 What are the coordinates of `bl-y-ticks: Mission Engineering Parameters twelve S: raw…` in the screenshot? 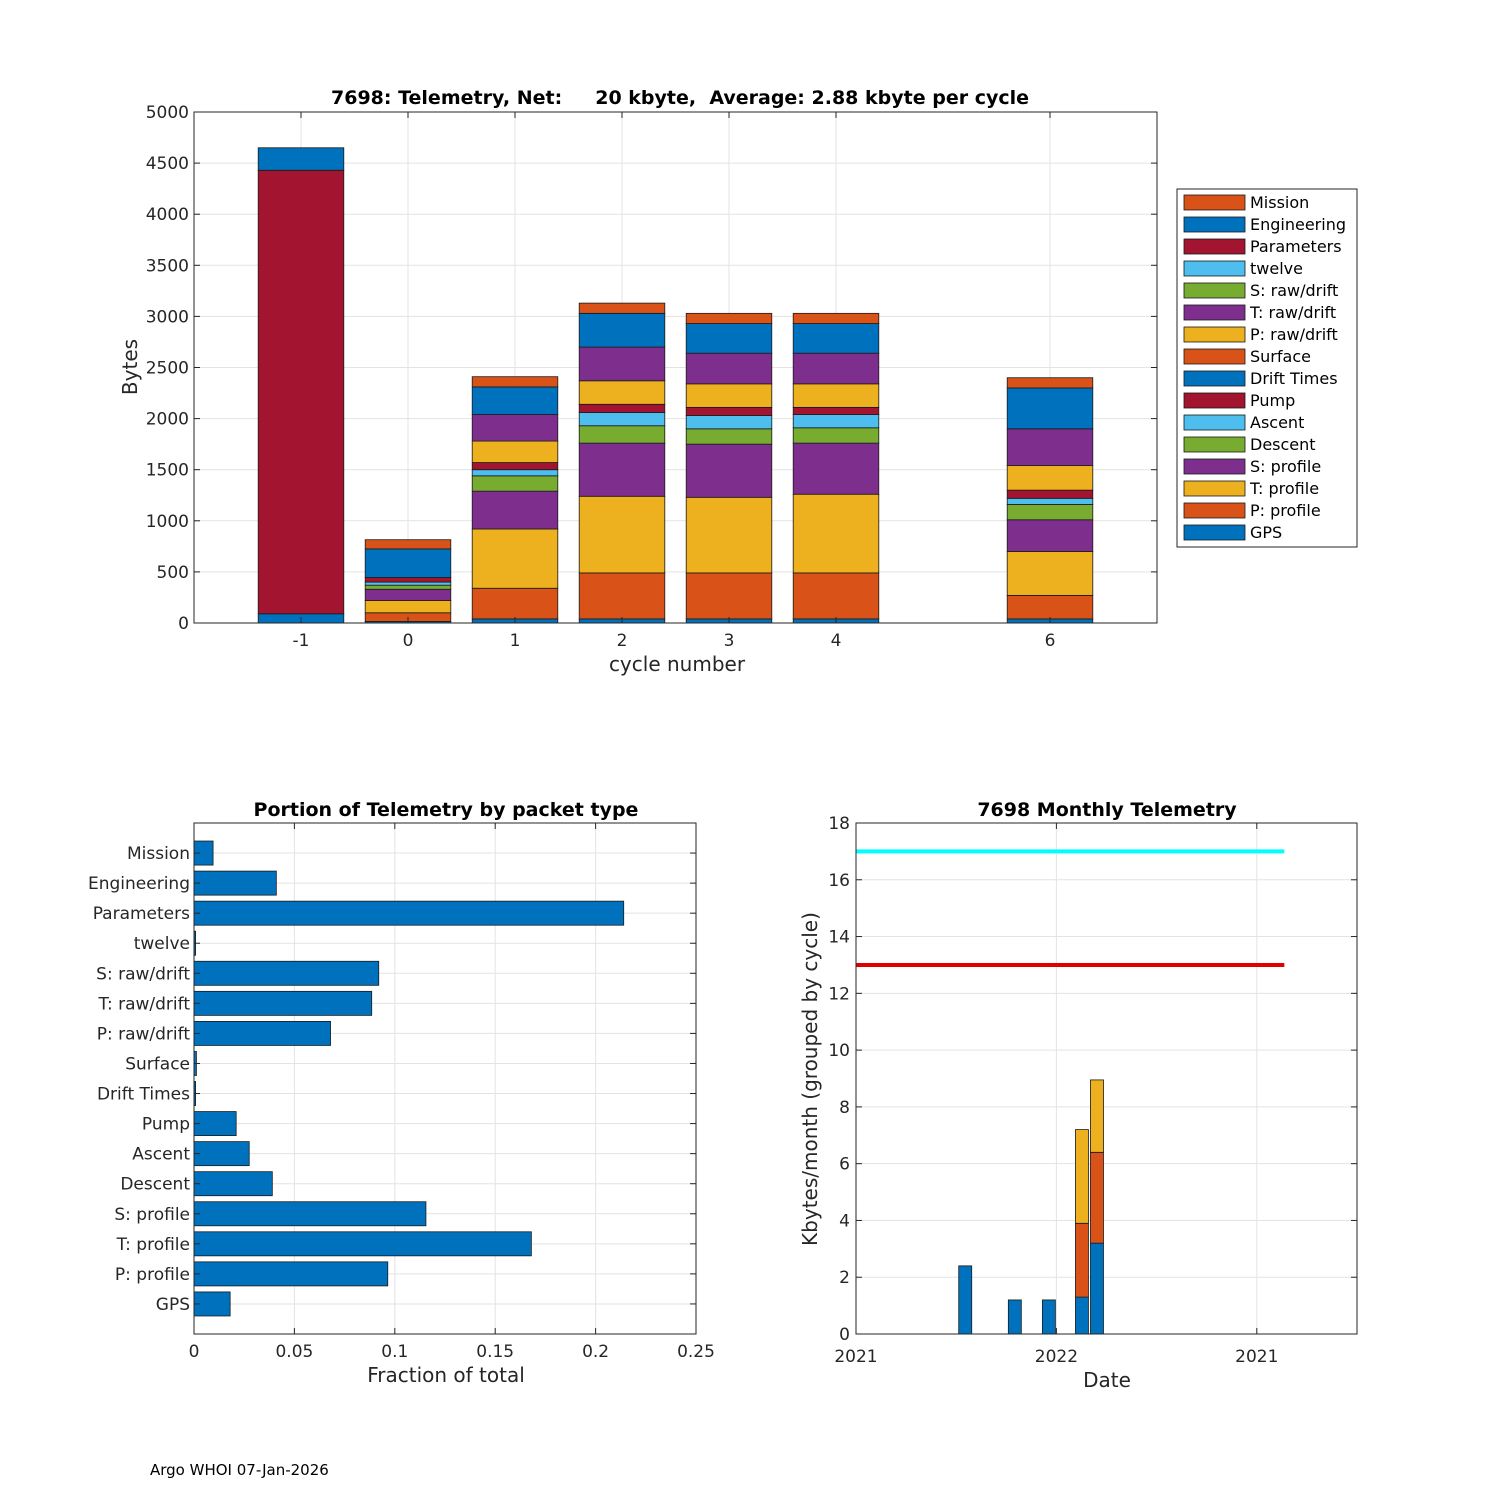 It's located at (392, 1079).